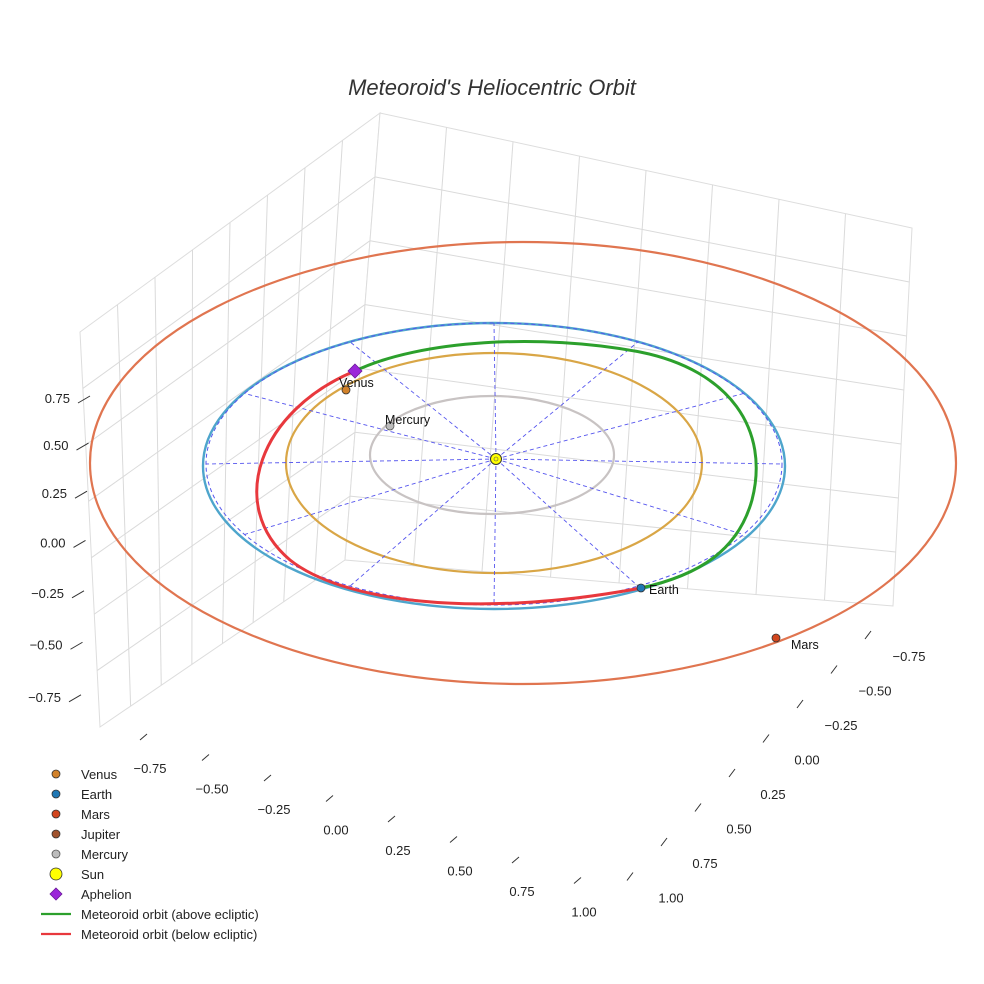 The width and height of the screenshot is (984, 984). What do you see at coordinates (670, 898) in the screenshot?
I see `y-tick-label: 1.00` at bounding box center [670, 898].